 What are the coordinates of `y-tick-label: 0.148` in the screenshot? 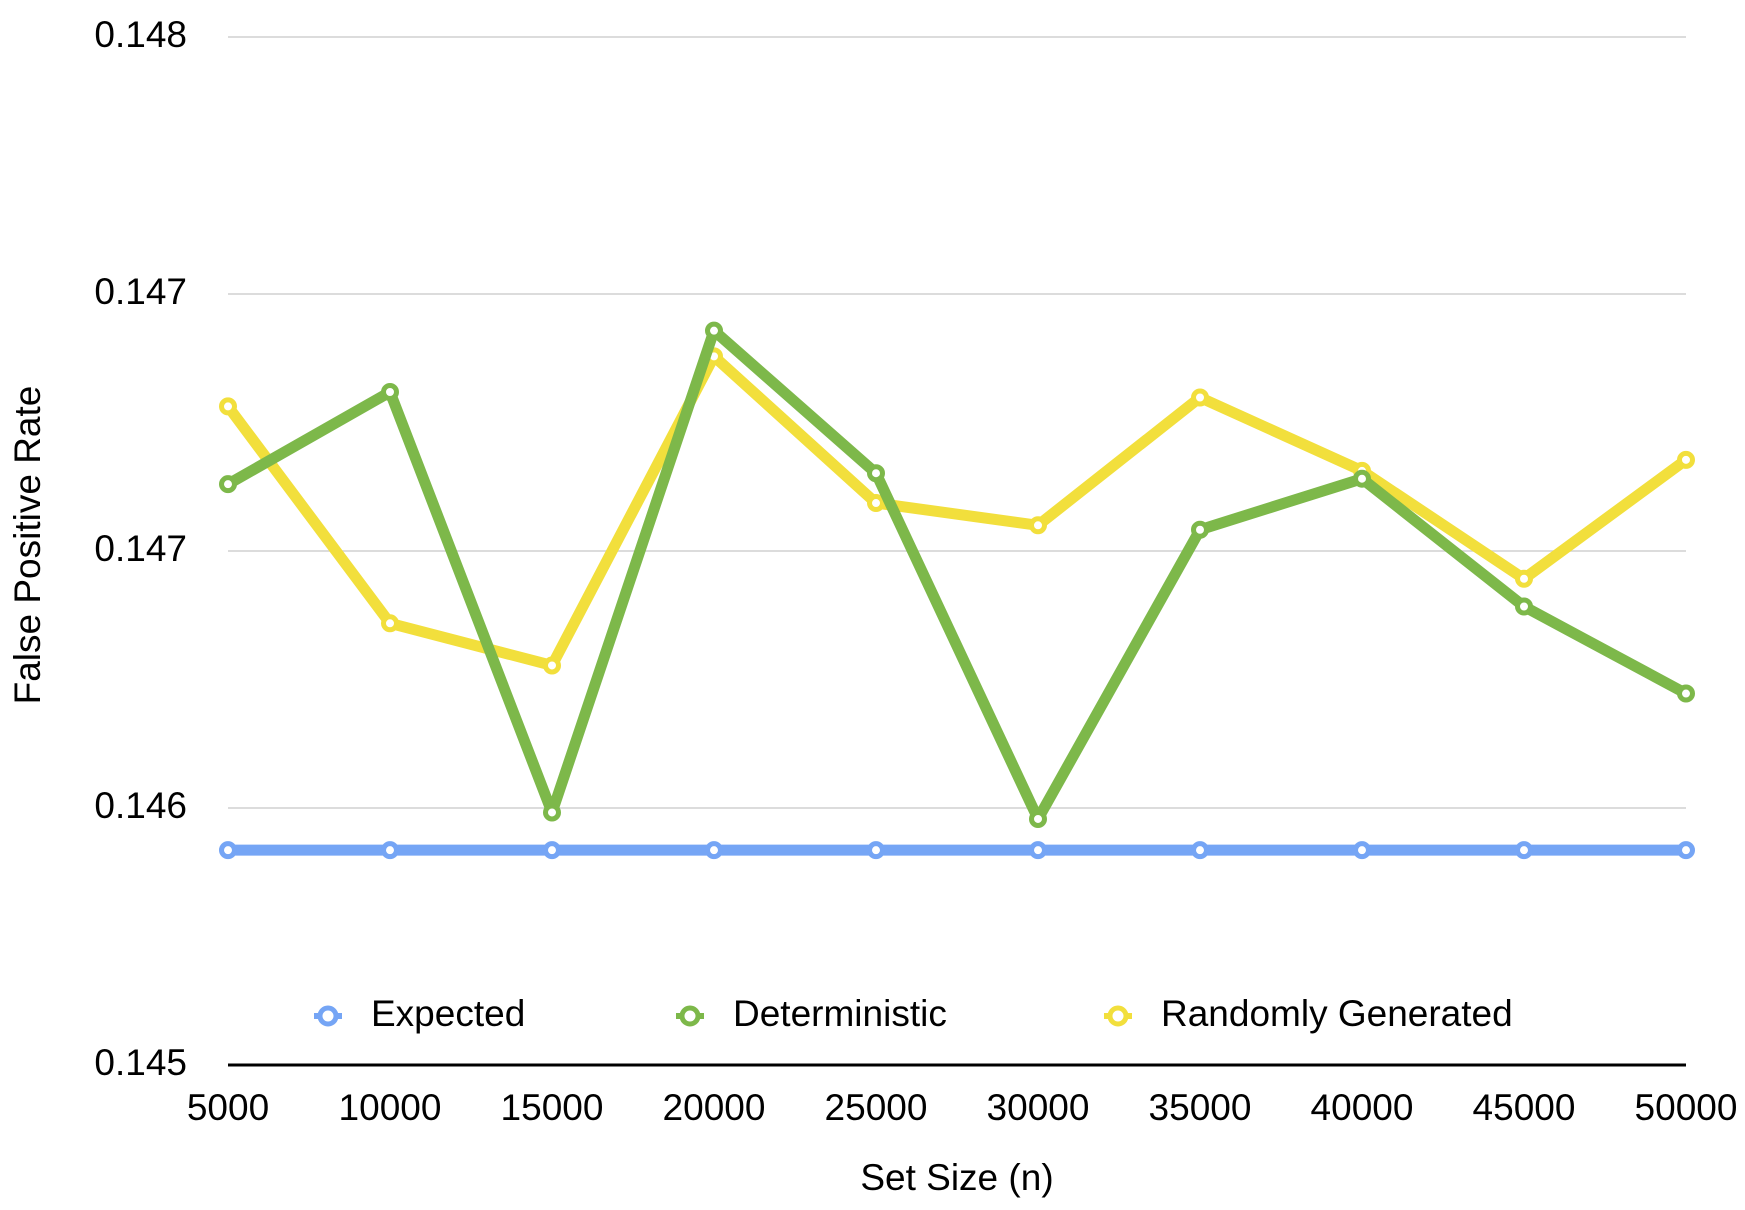 It's located at (140, 34).